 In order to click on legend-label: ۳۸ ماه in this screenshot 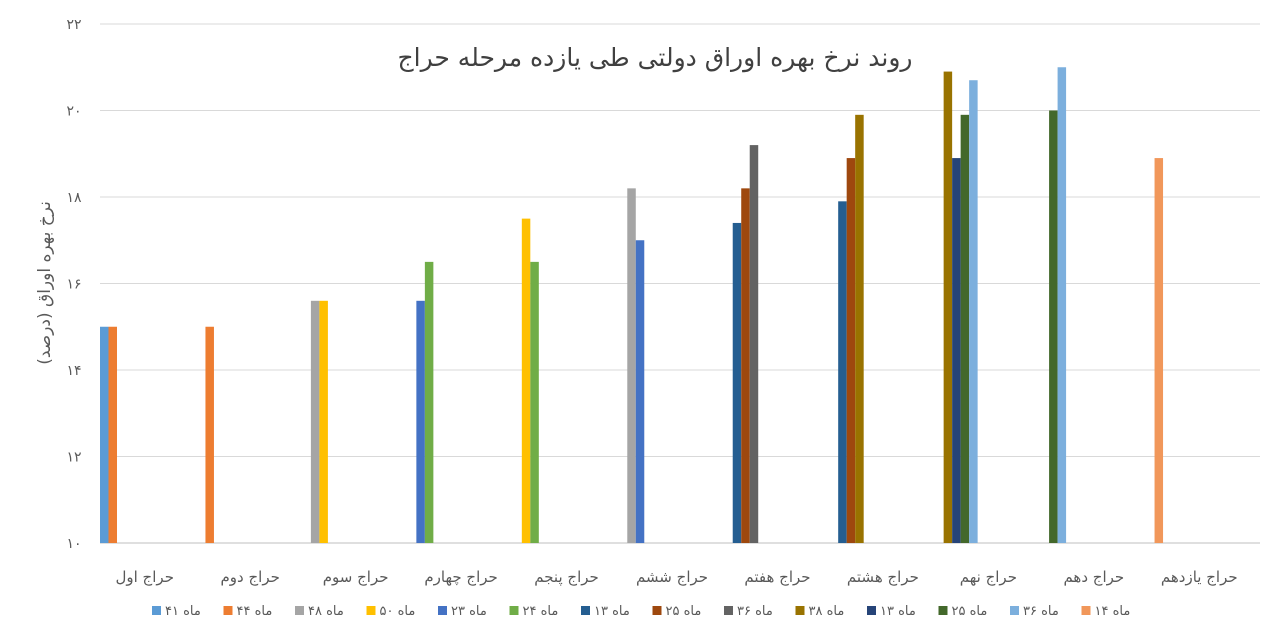, I will do `click(827, 611)`.